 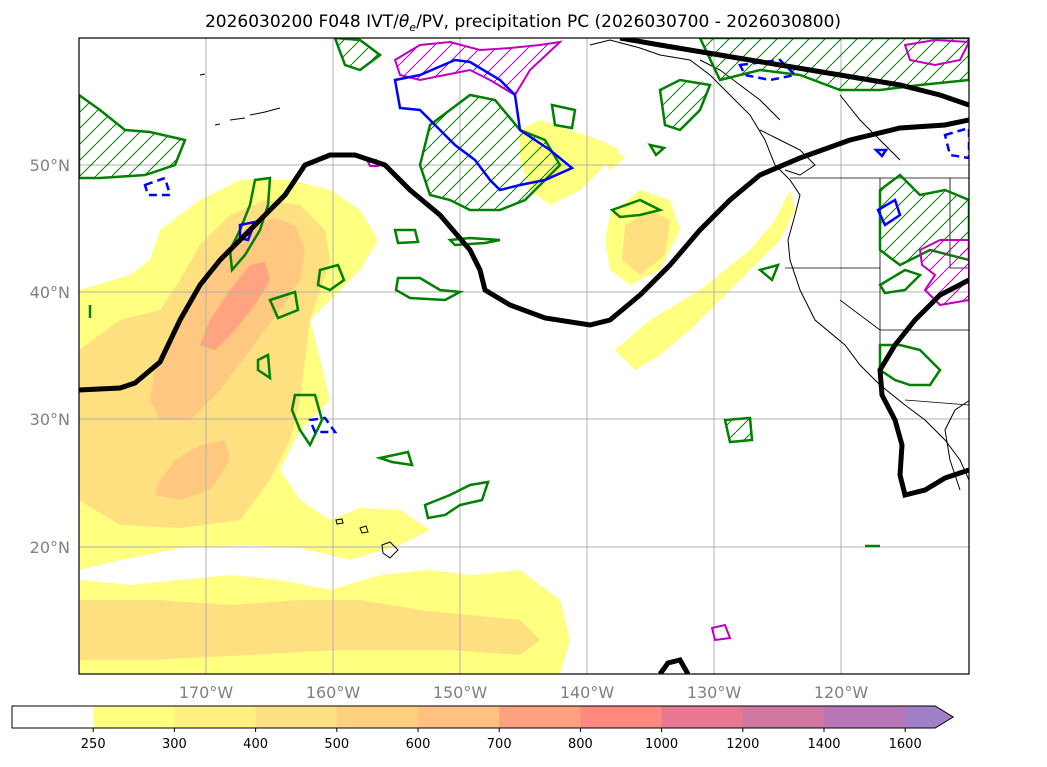 What do you see at coordinates (923, 388) in the screenshot?
I see `pv-contour-east` at bounding box center [923, 388].